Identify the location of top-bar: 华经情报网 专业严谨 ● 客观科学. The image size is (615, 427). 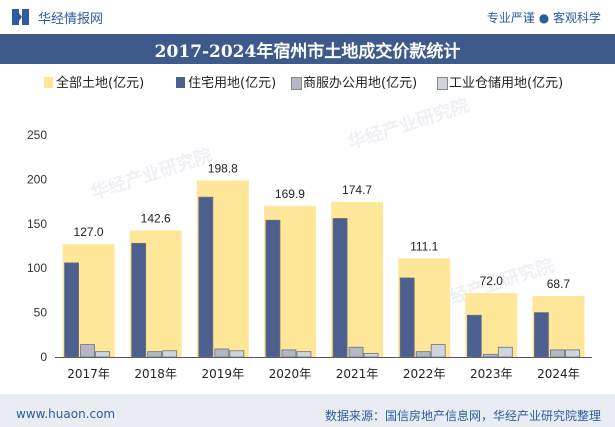
(307, 17).